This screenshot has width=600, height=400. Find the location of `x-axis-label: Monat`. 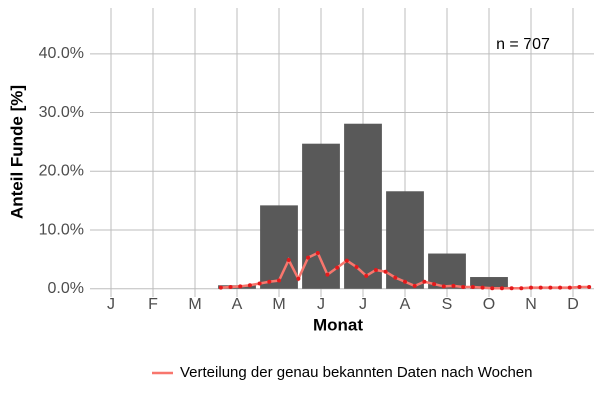

x-axis-label: Monat is located at coordinates (338, 324).